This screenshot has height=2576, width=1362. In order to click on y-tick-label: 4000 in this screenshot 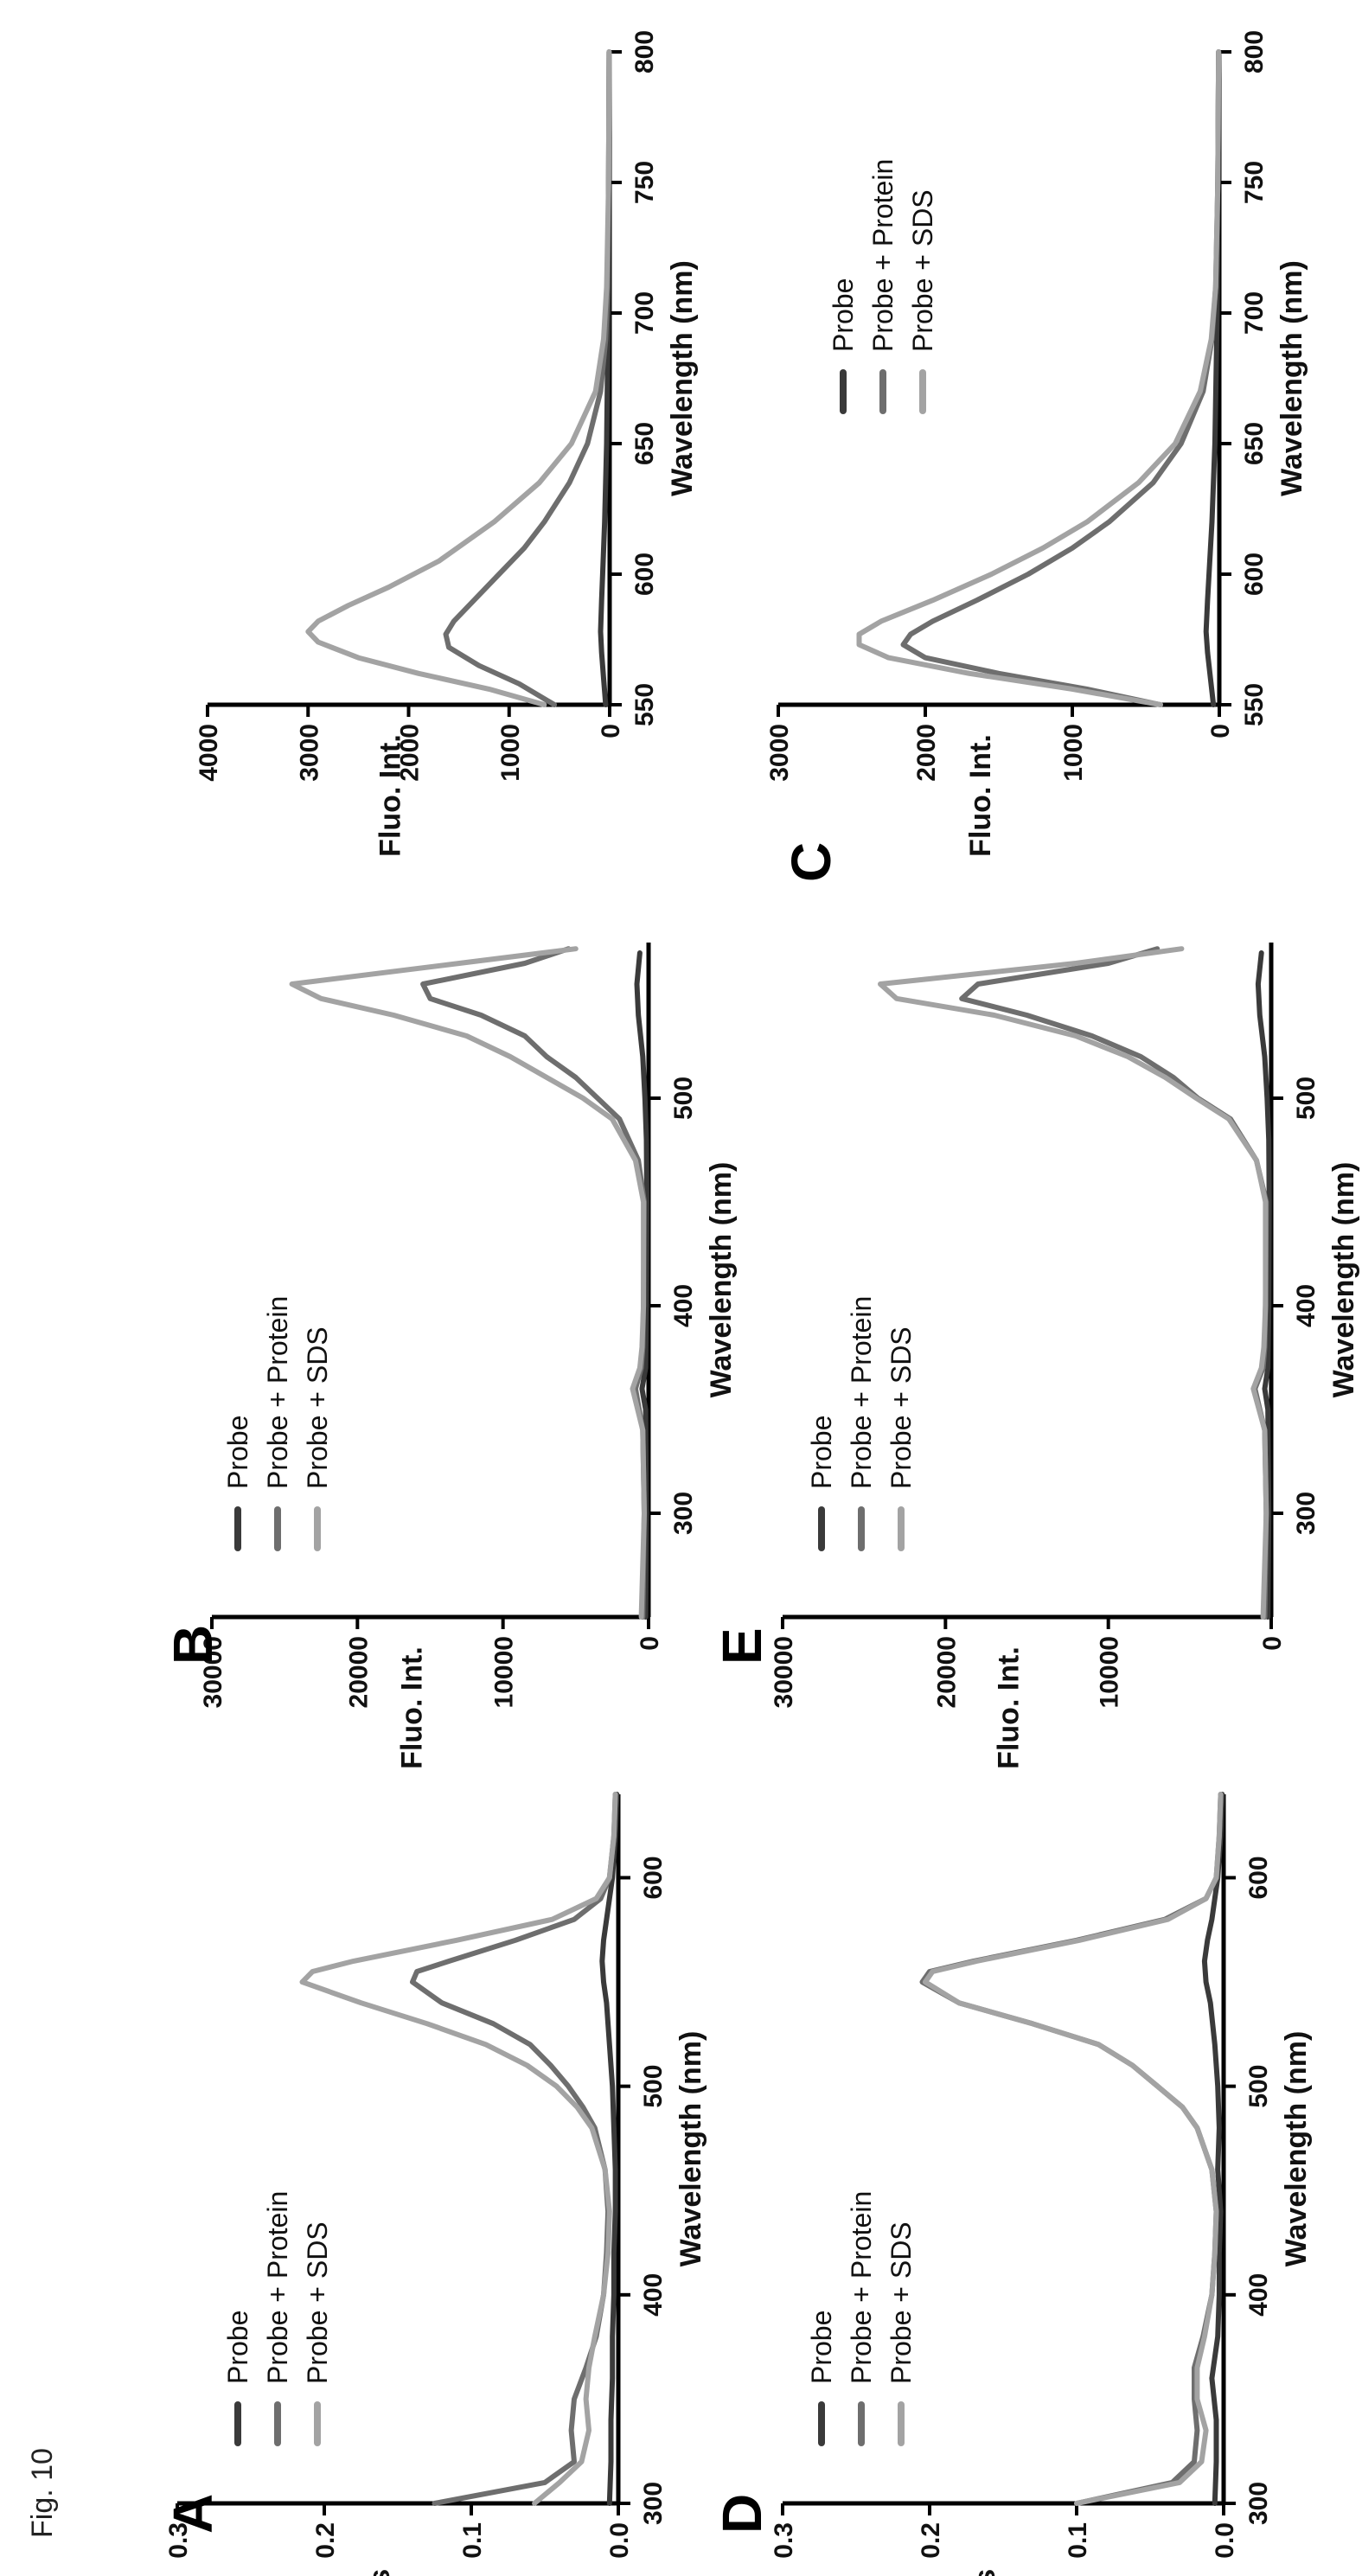, I will do `click(209, 753)`.